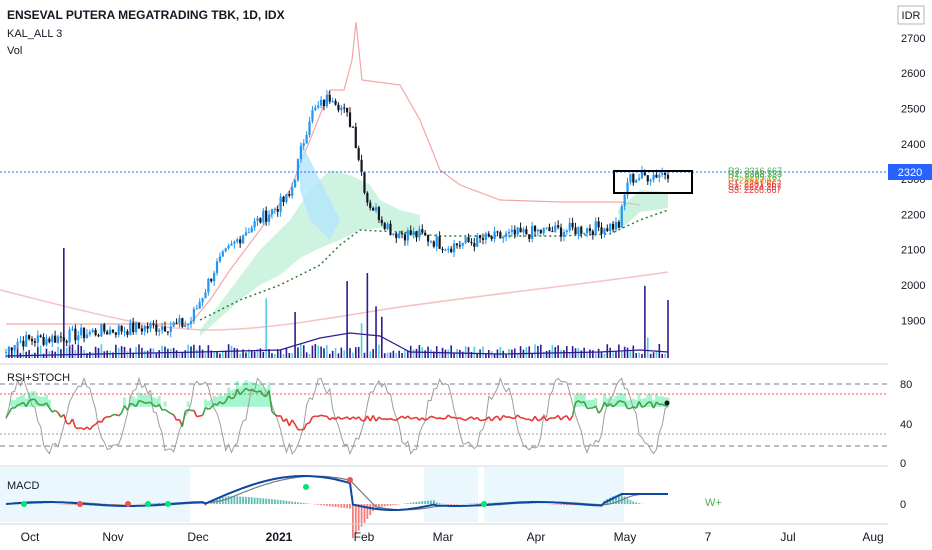 Image resolution: width=932 pixels, height=550 pixels. What do you see at coordinates (444, 416) in the screenshot?
I see `rsi-pane` at bounding box center [444, 416].